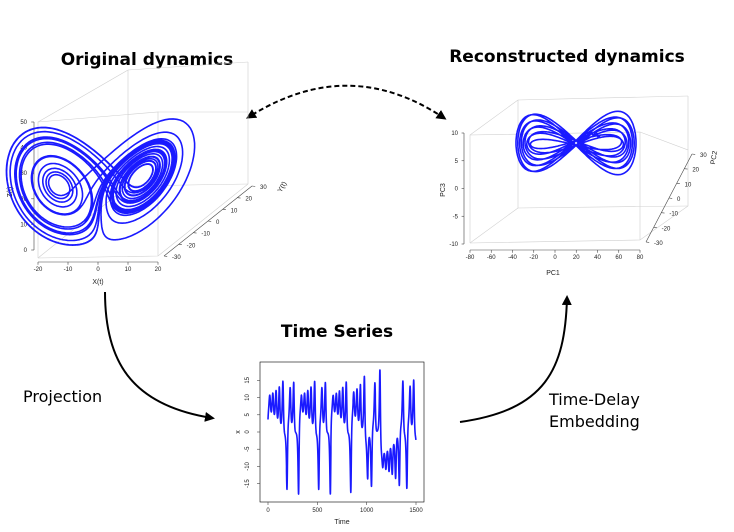 The width and height of the screenshot is (734, 532). I want to click on reconstructed-y-ticks: -30 -20 -10 0 10 20 30, so click(676, 200).